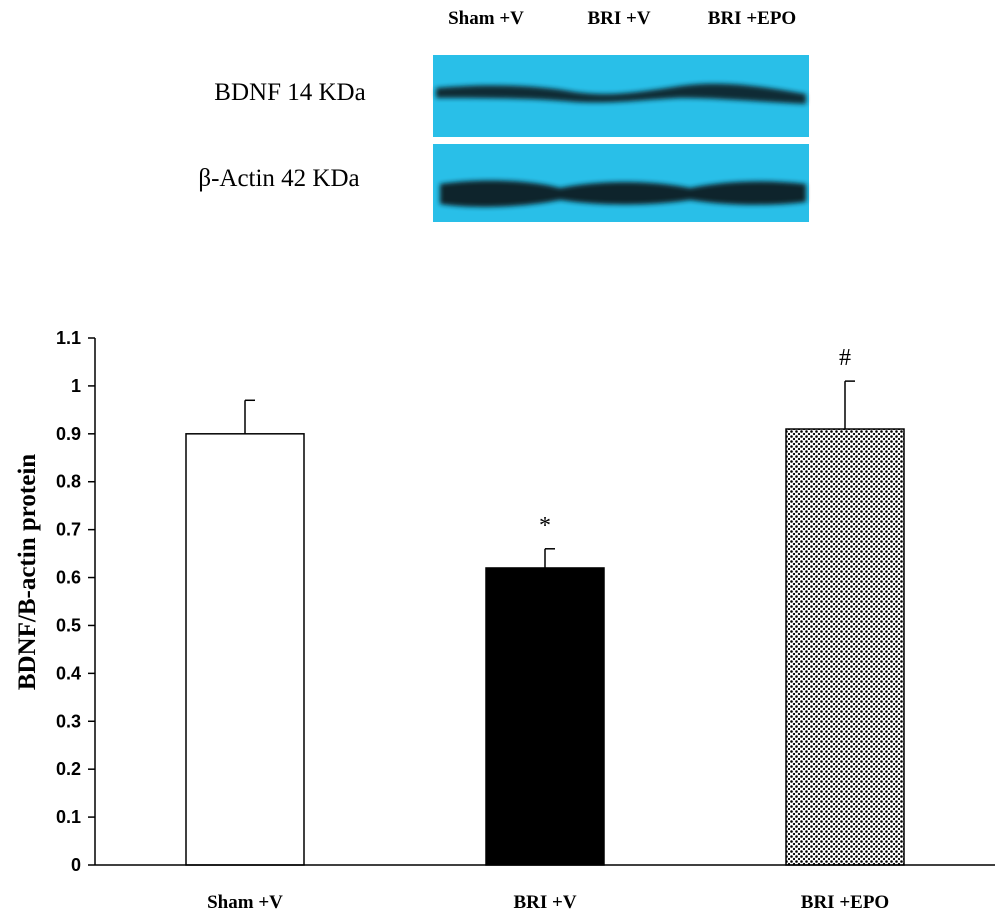  Describe the element at coordinates (544, 902) in the screenshot. I see `x-category-label: BRI +V` at that location.